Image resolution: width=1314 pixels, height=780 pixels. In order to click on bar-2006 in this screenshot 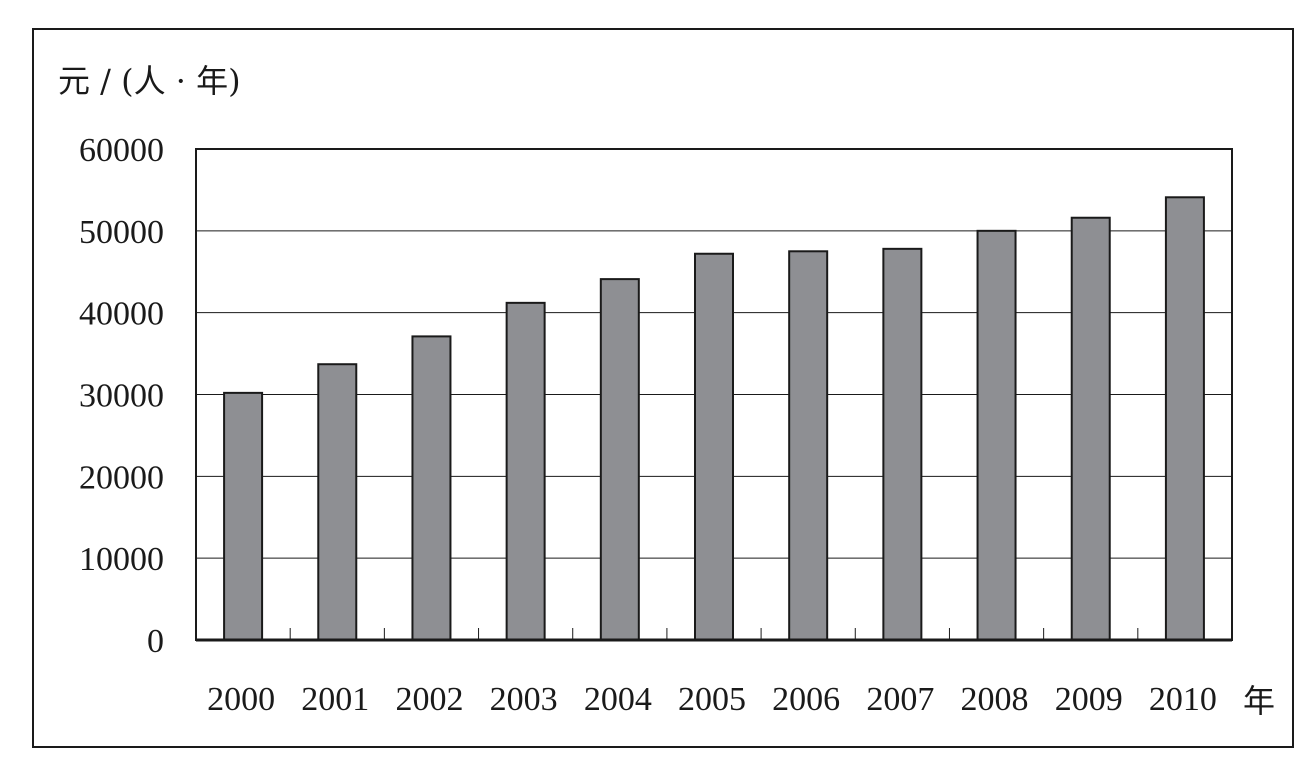, I will do `click(808, 446)`.